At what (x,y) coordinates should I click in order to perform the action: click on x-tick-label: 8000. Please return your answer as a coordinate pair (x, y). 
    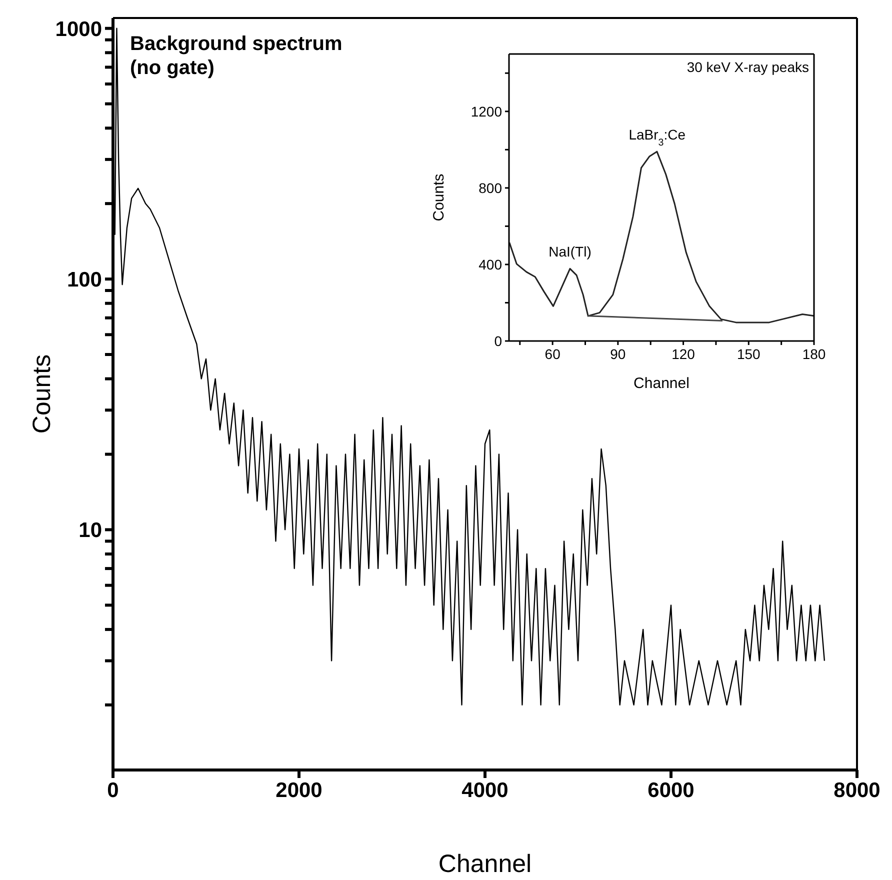
    Looking at the image, I should click on (857, 790).